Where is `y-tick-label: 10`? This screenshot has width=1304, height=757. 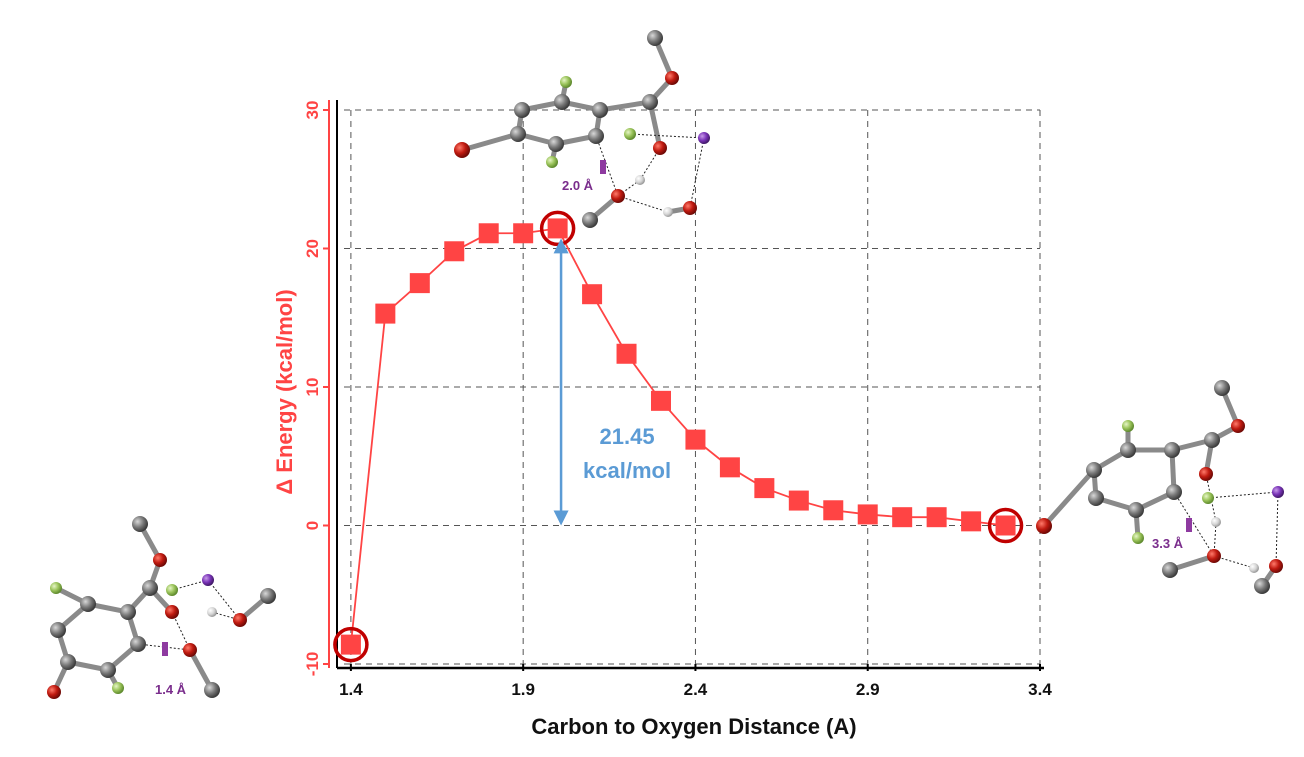
y-tick-label: 10 is located at coordinates (312, 387).